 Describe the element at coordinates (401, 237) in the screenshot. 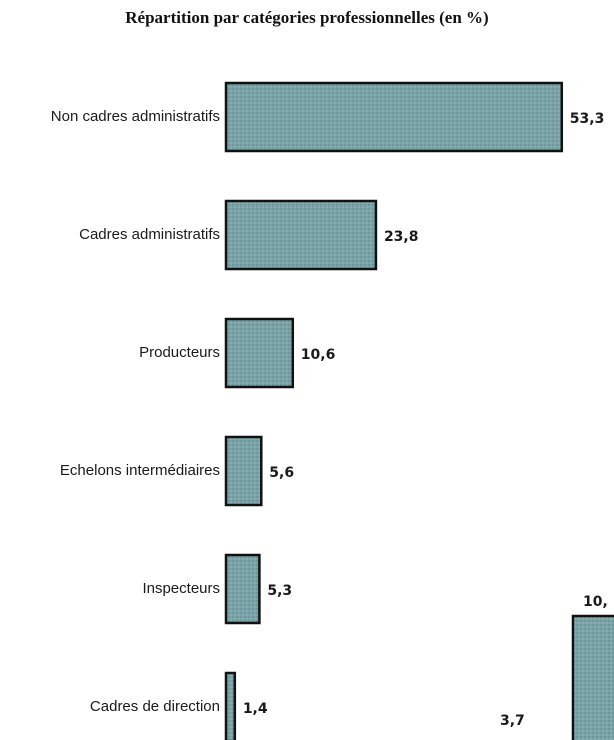

I see `value-label-cadres-administratifs: 23,8` at that location.